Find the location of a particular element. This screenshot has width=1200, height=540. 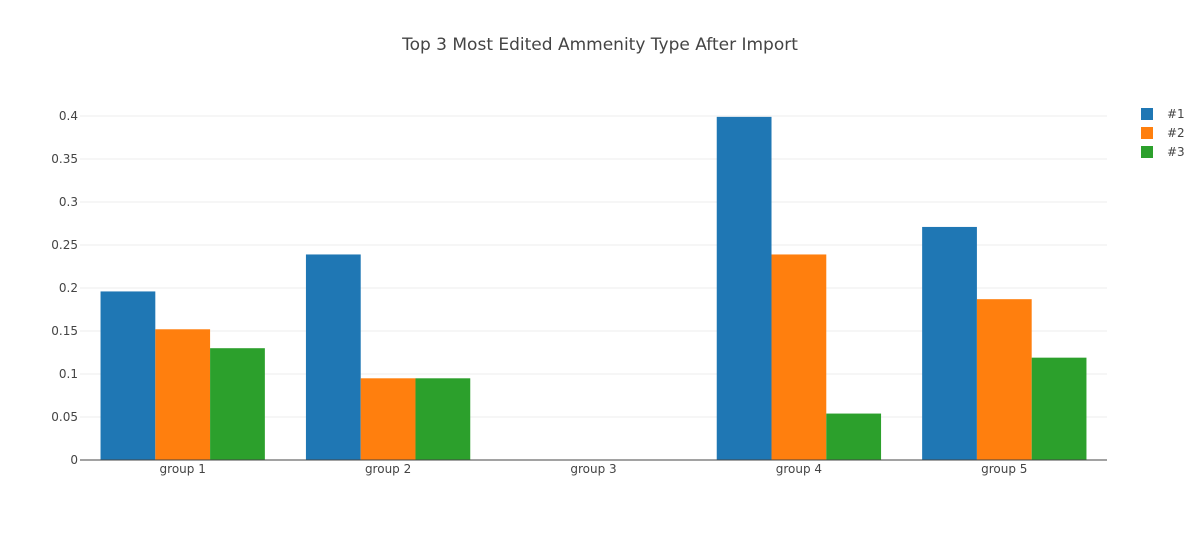

legend-label: #1 is located at coordinates (1176, 114).